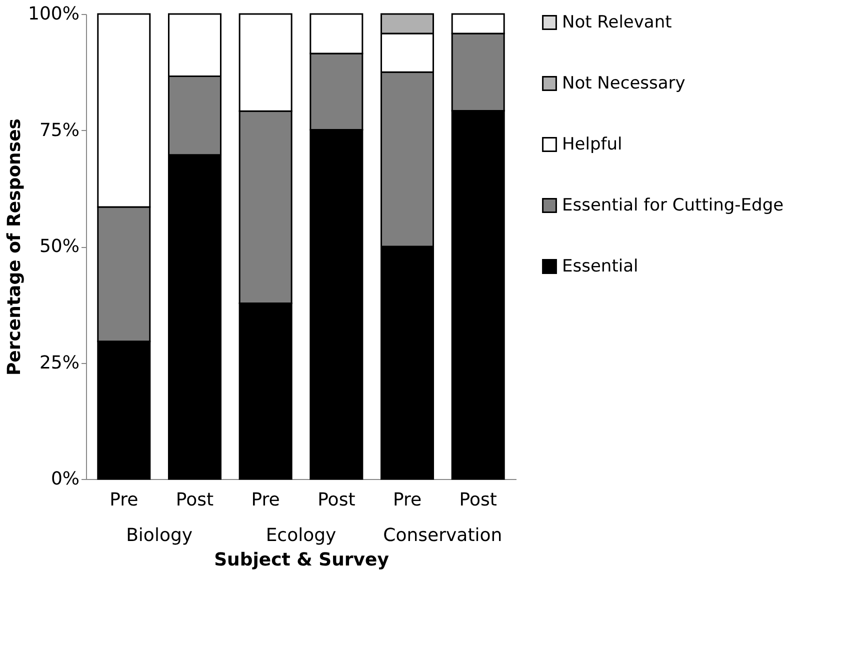 This screenshot has height=652, width=867. I want to click on text: Biology, so click(159, 535).